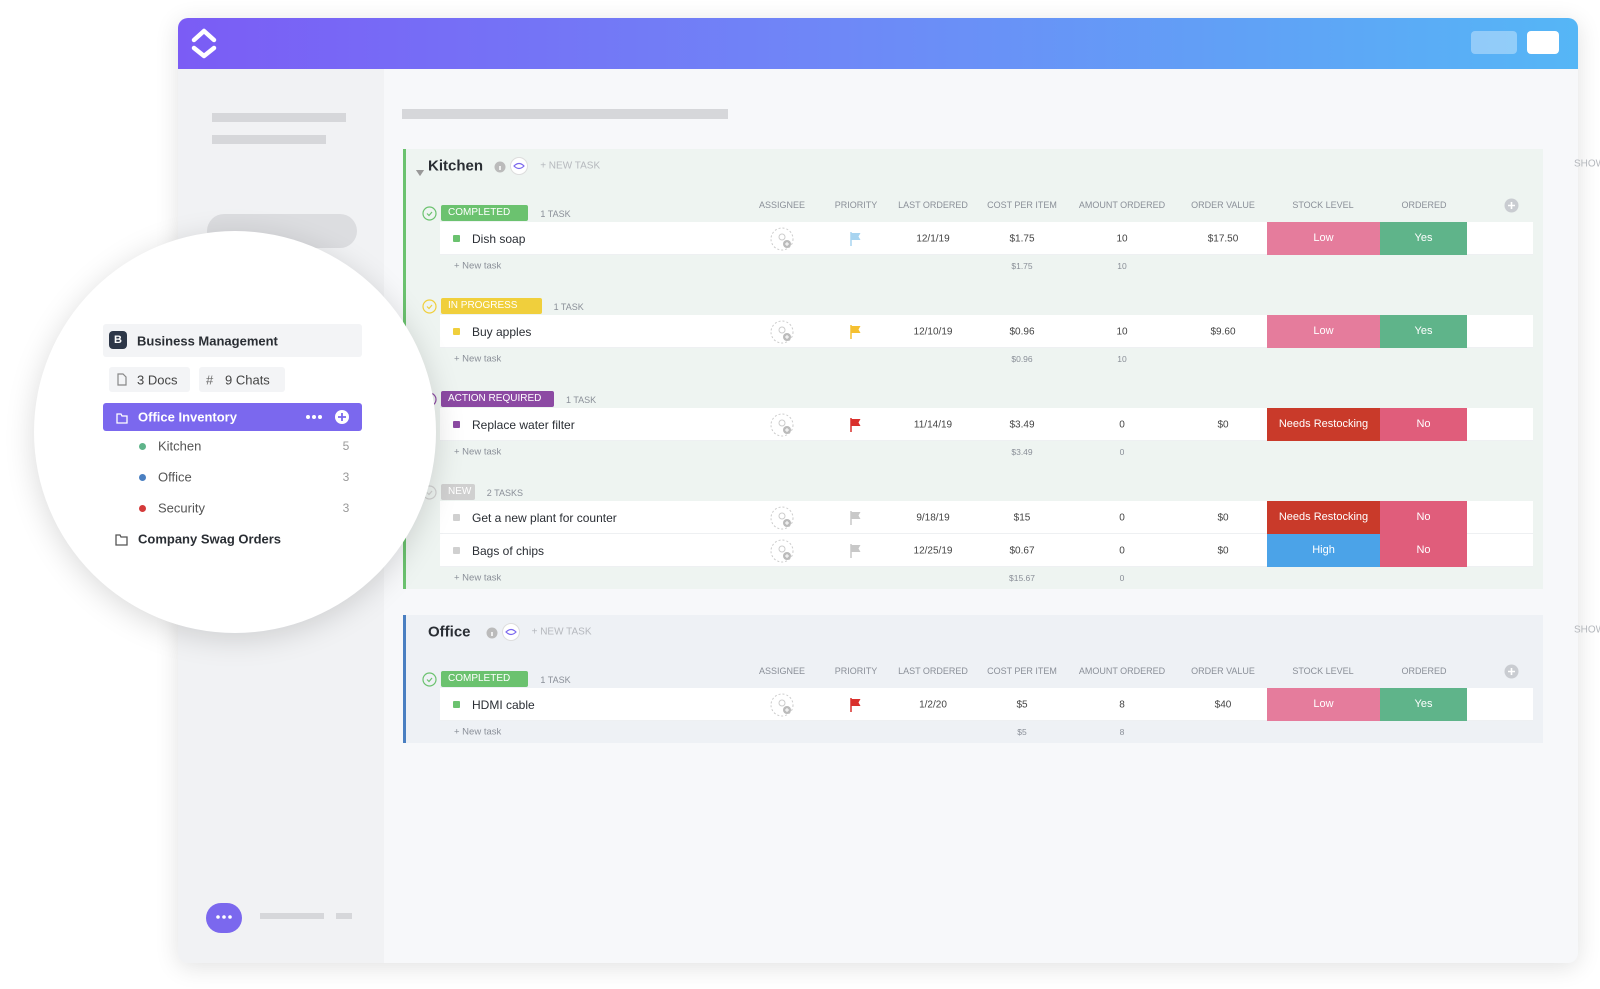  What do you see at coordinates (1223, 704) in the screenshot?
I see `cell-order-value: $40` at bounding box center [1223, 704].